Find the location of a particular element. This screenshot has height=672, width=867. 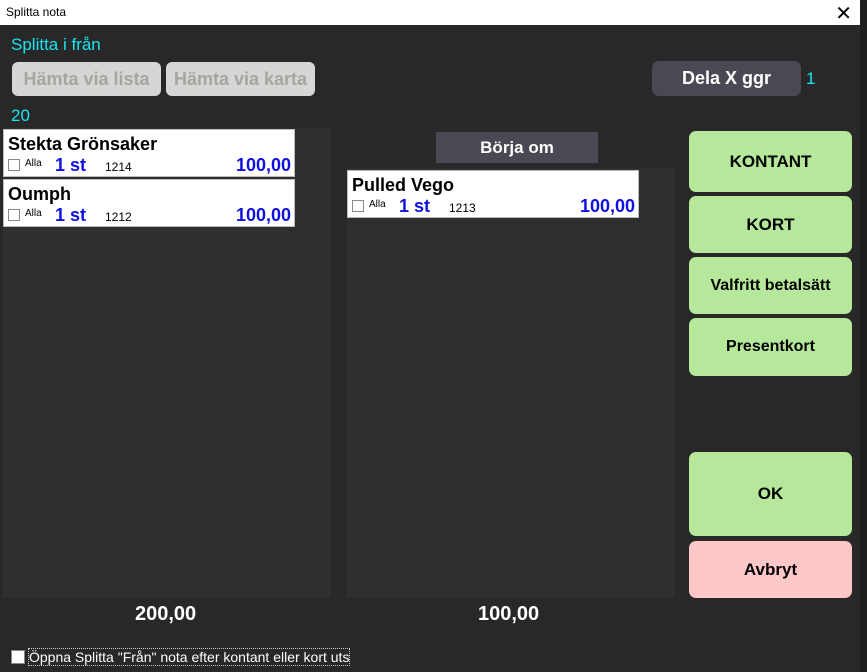

window-title: Splitta nota is located at coordinates (36, 12).